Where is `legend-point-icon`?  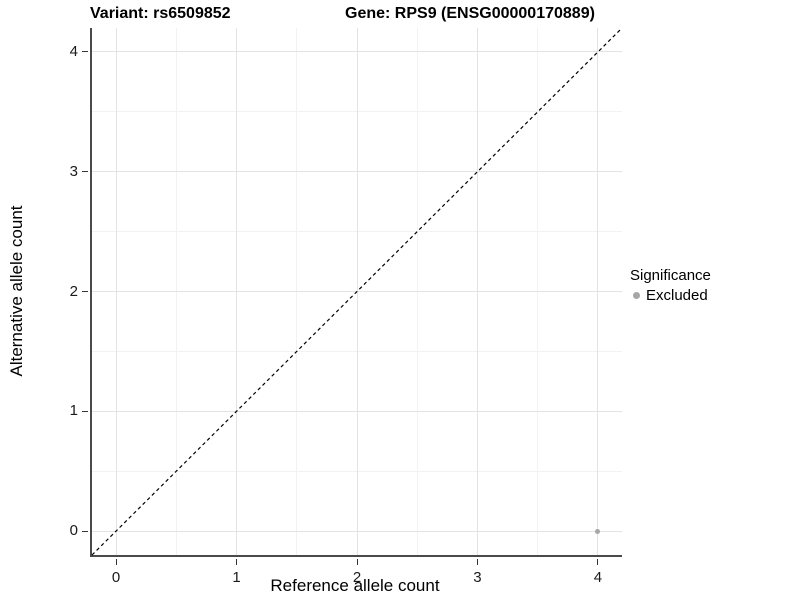
legend-point-icon is located at coordinates (636, 295).